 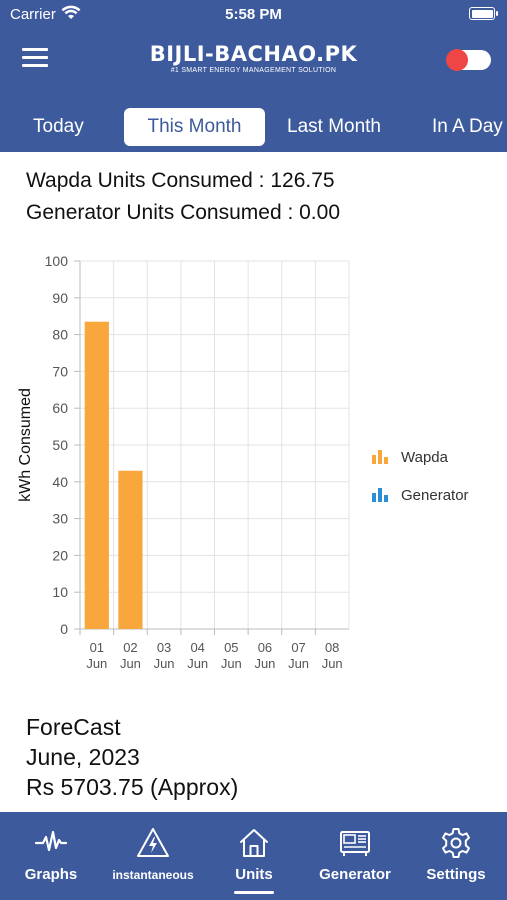 I want to click on x-tick-label-day: 05, so click(x=231, y=647).